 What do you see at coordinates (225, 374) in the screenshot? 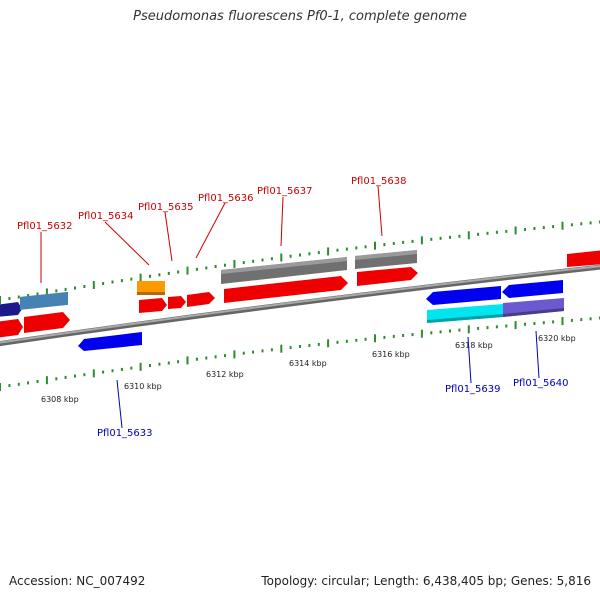
I see `scale-label: 6312 kbp` at bounding box center [225, 374].